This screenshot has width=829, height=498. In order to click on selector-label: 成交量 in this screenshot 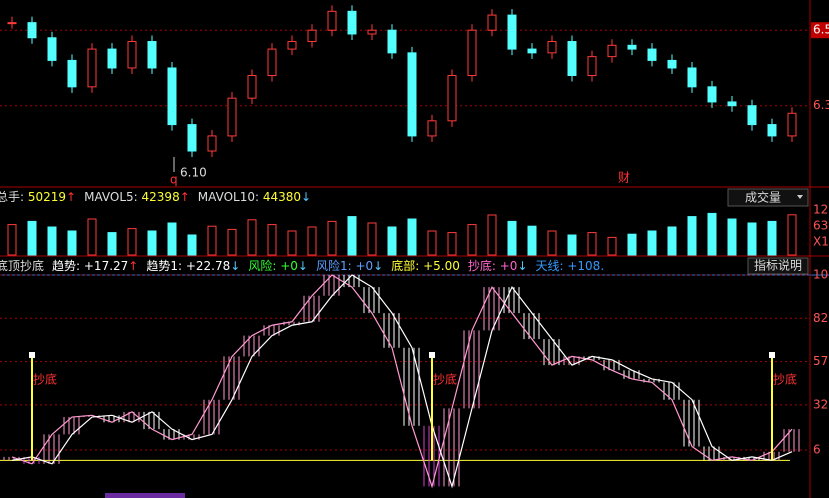, I will do `click(763, 197)`.